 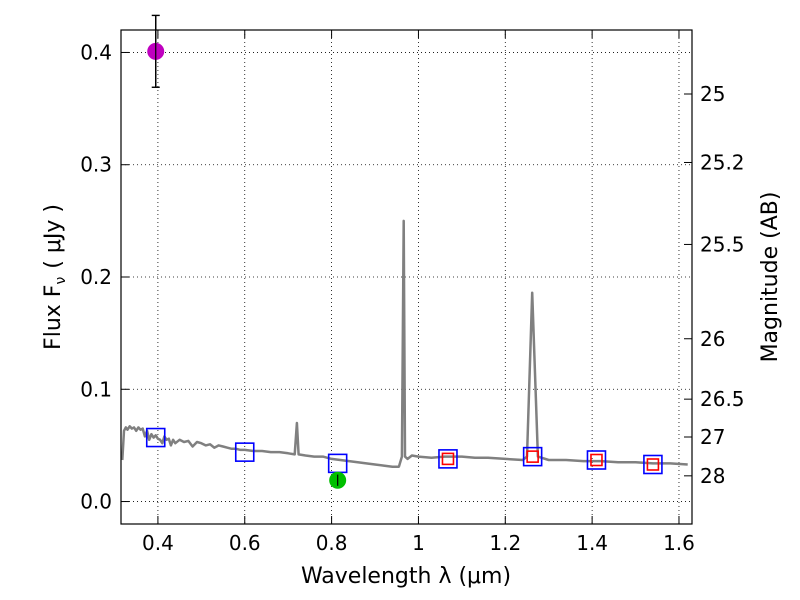 I want to click on x-tick-label: 0.4, so click(x=158, y=543).